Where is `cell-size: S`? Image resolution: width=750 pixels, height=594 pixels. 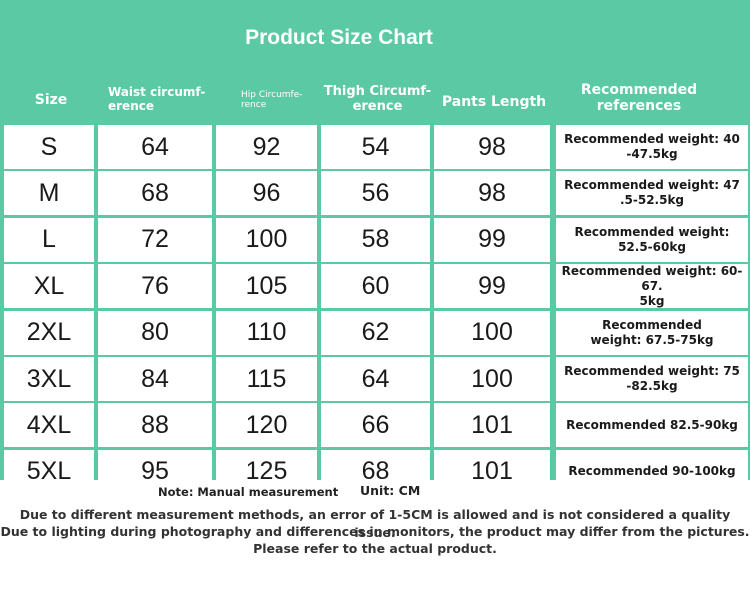
cell-size: S is located at coordinates (49, 147).